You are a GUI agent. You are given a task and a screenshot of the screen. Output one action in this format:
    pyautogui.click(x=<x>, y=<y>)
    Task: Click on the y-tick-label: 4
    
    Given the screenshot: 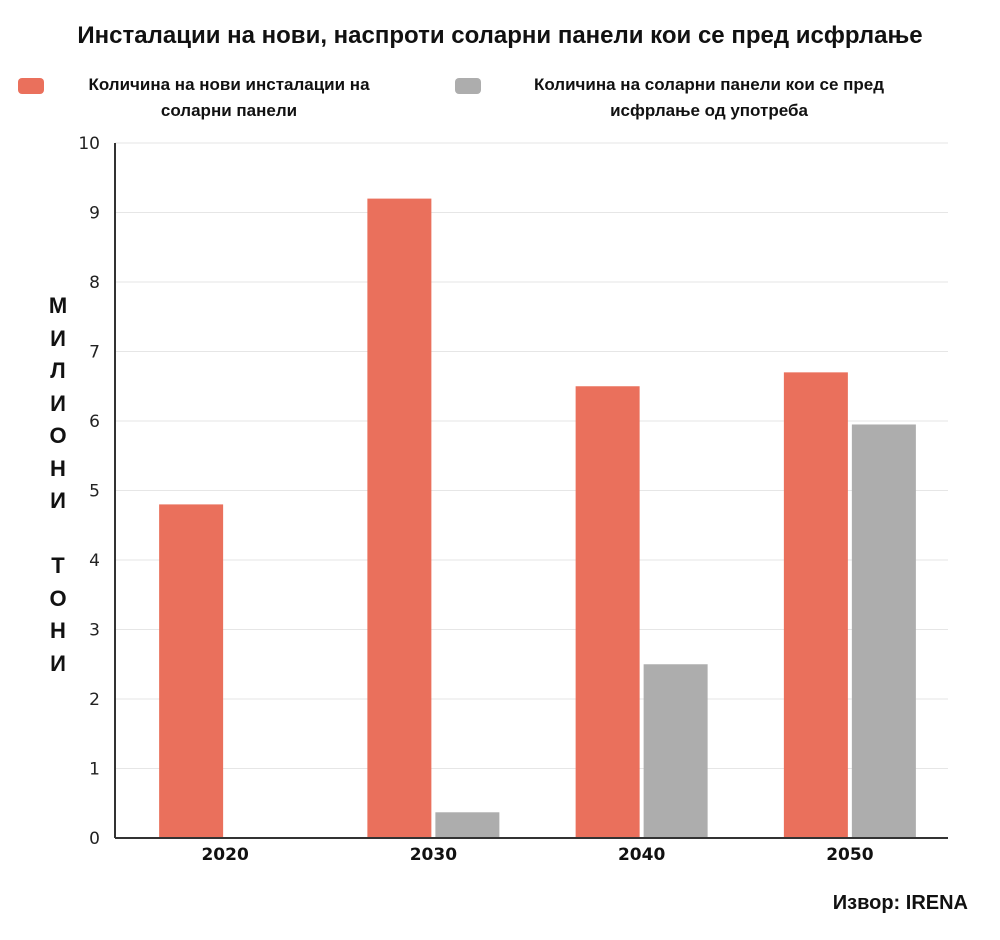 What is the action you would take?
    pyautogui.click(x=94, y=561)
    